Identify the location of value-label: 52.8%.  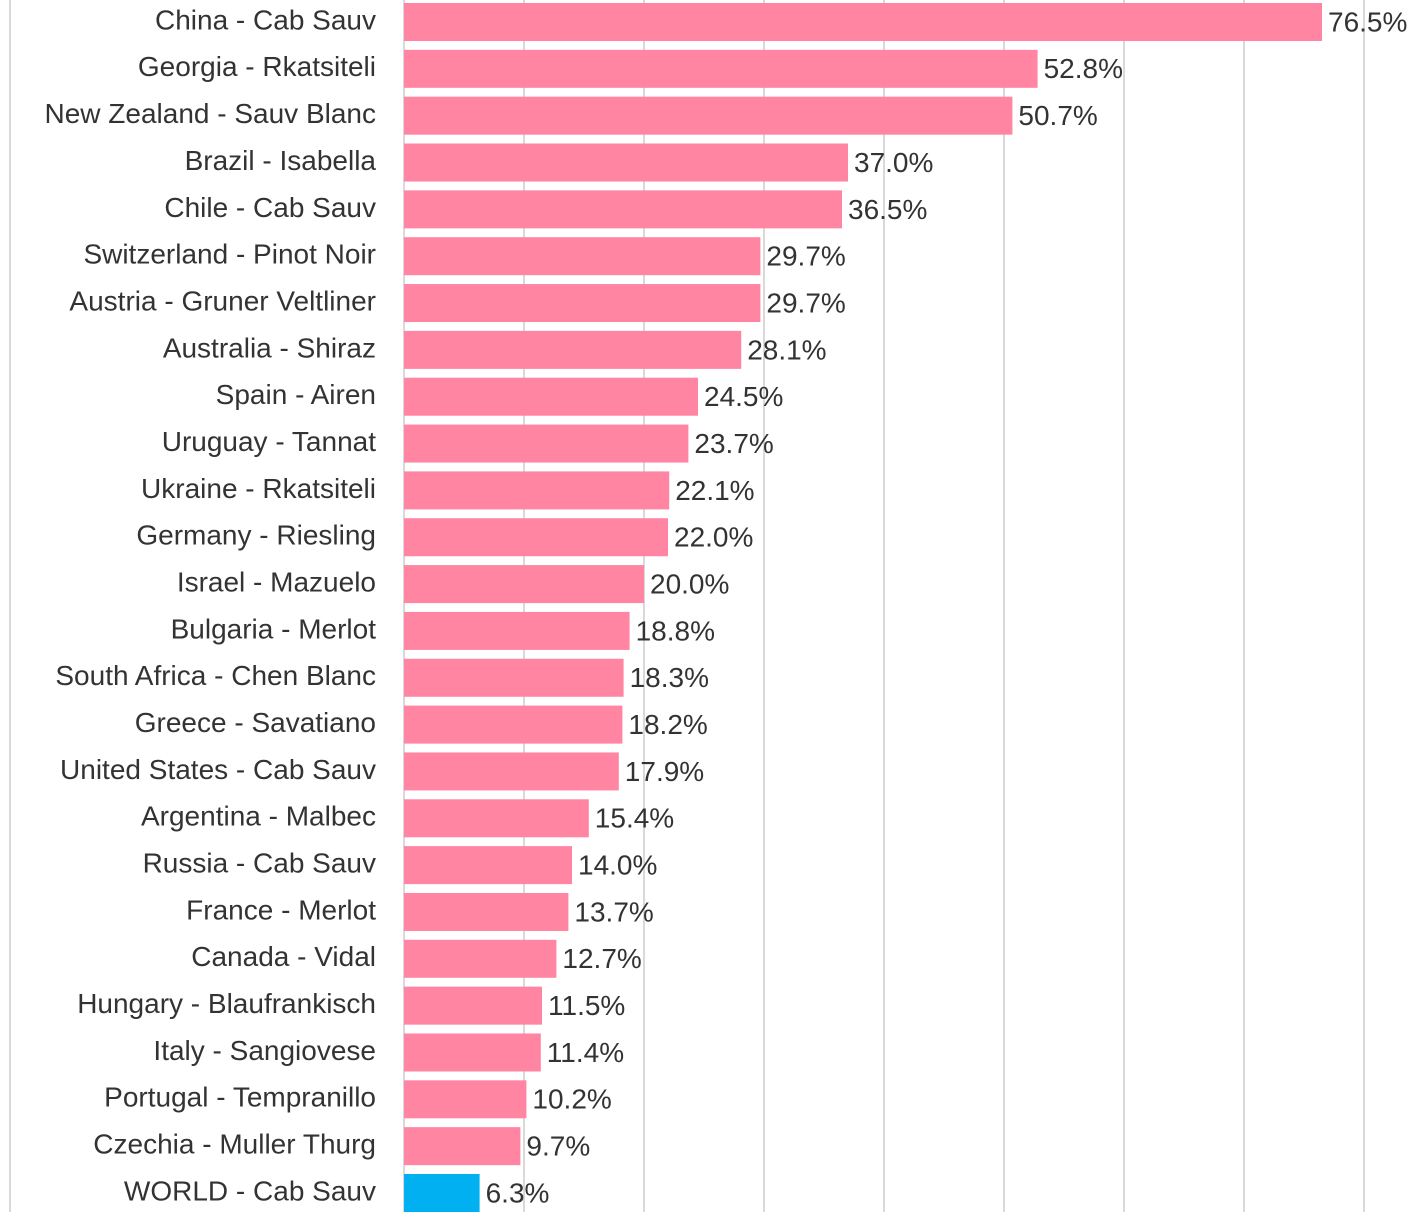
(1083, 68).